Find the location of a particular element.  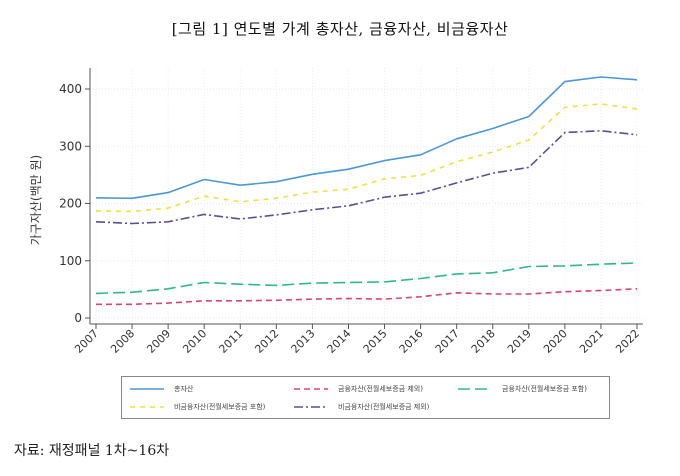

legend-label: 금융자산(전월세보증금 포함) is located at coordinates (544, 389).